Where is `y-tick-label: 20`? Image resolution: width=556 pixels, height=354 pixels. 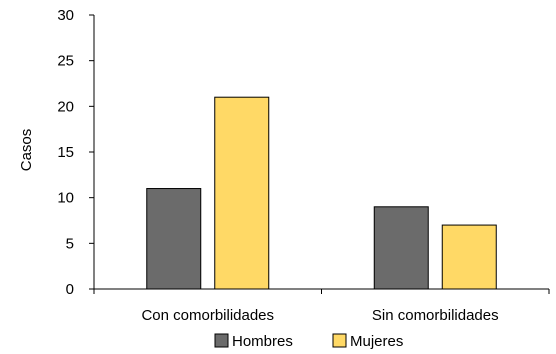 y-tick-label: 20 is located at coordinates (65, 106).